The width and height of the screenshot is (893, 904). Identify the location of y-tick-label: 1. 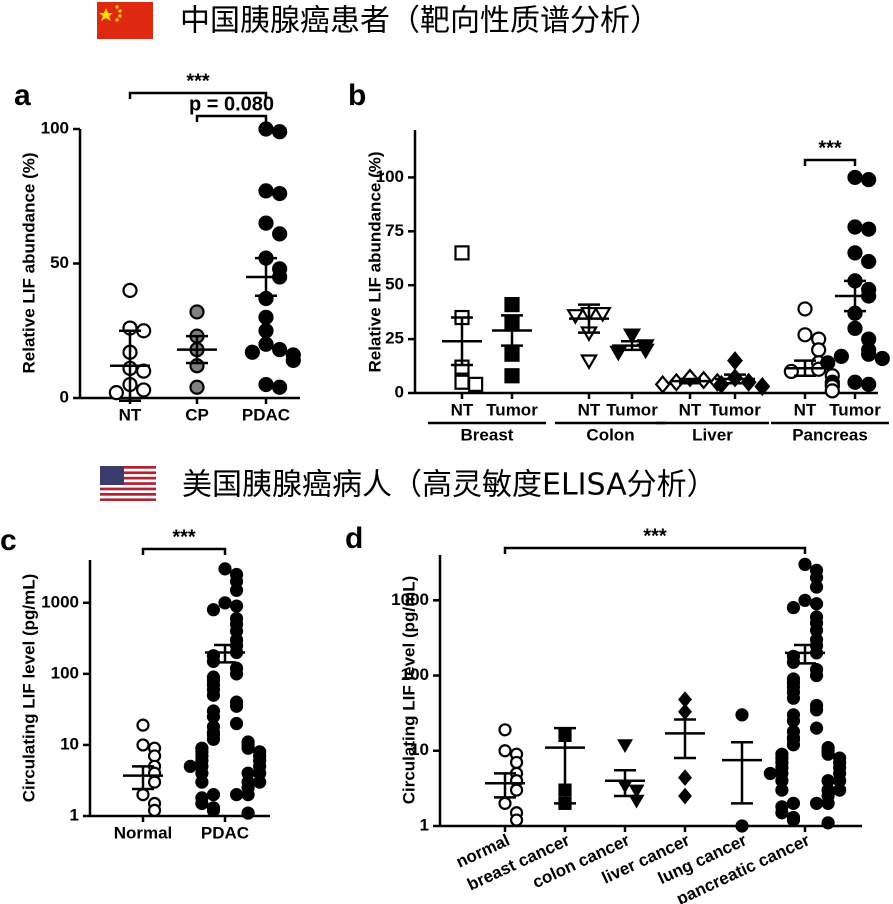
(74, 814).